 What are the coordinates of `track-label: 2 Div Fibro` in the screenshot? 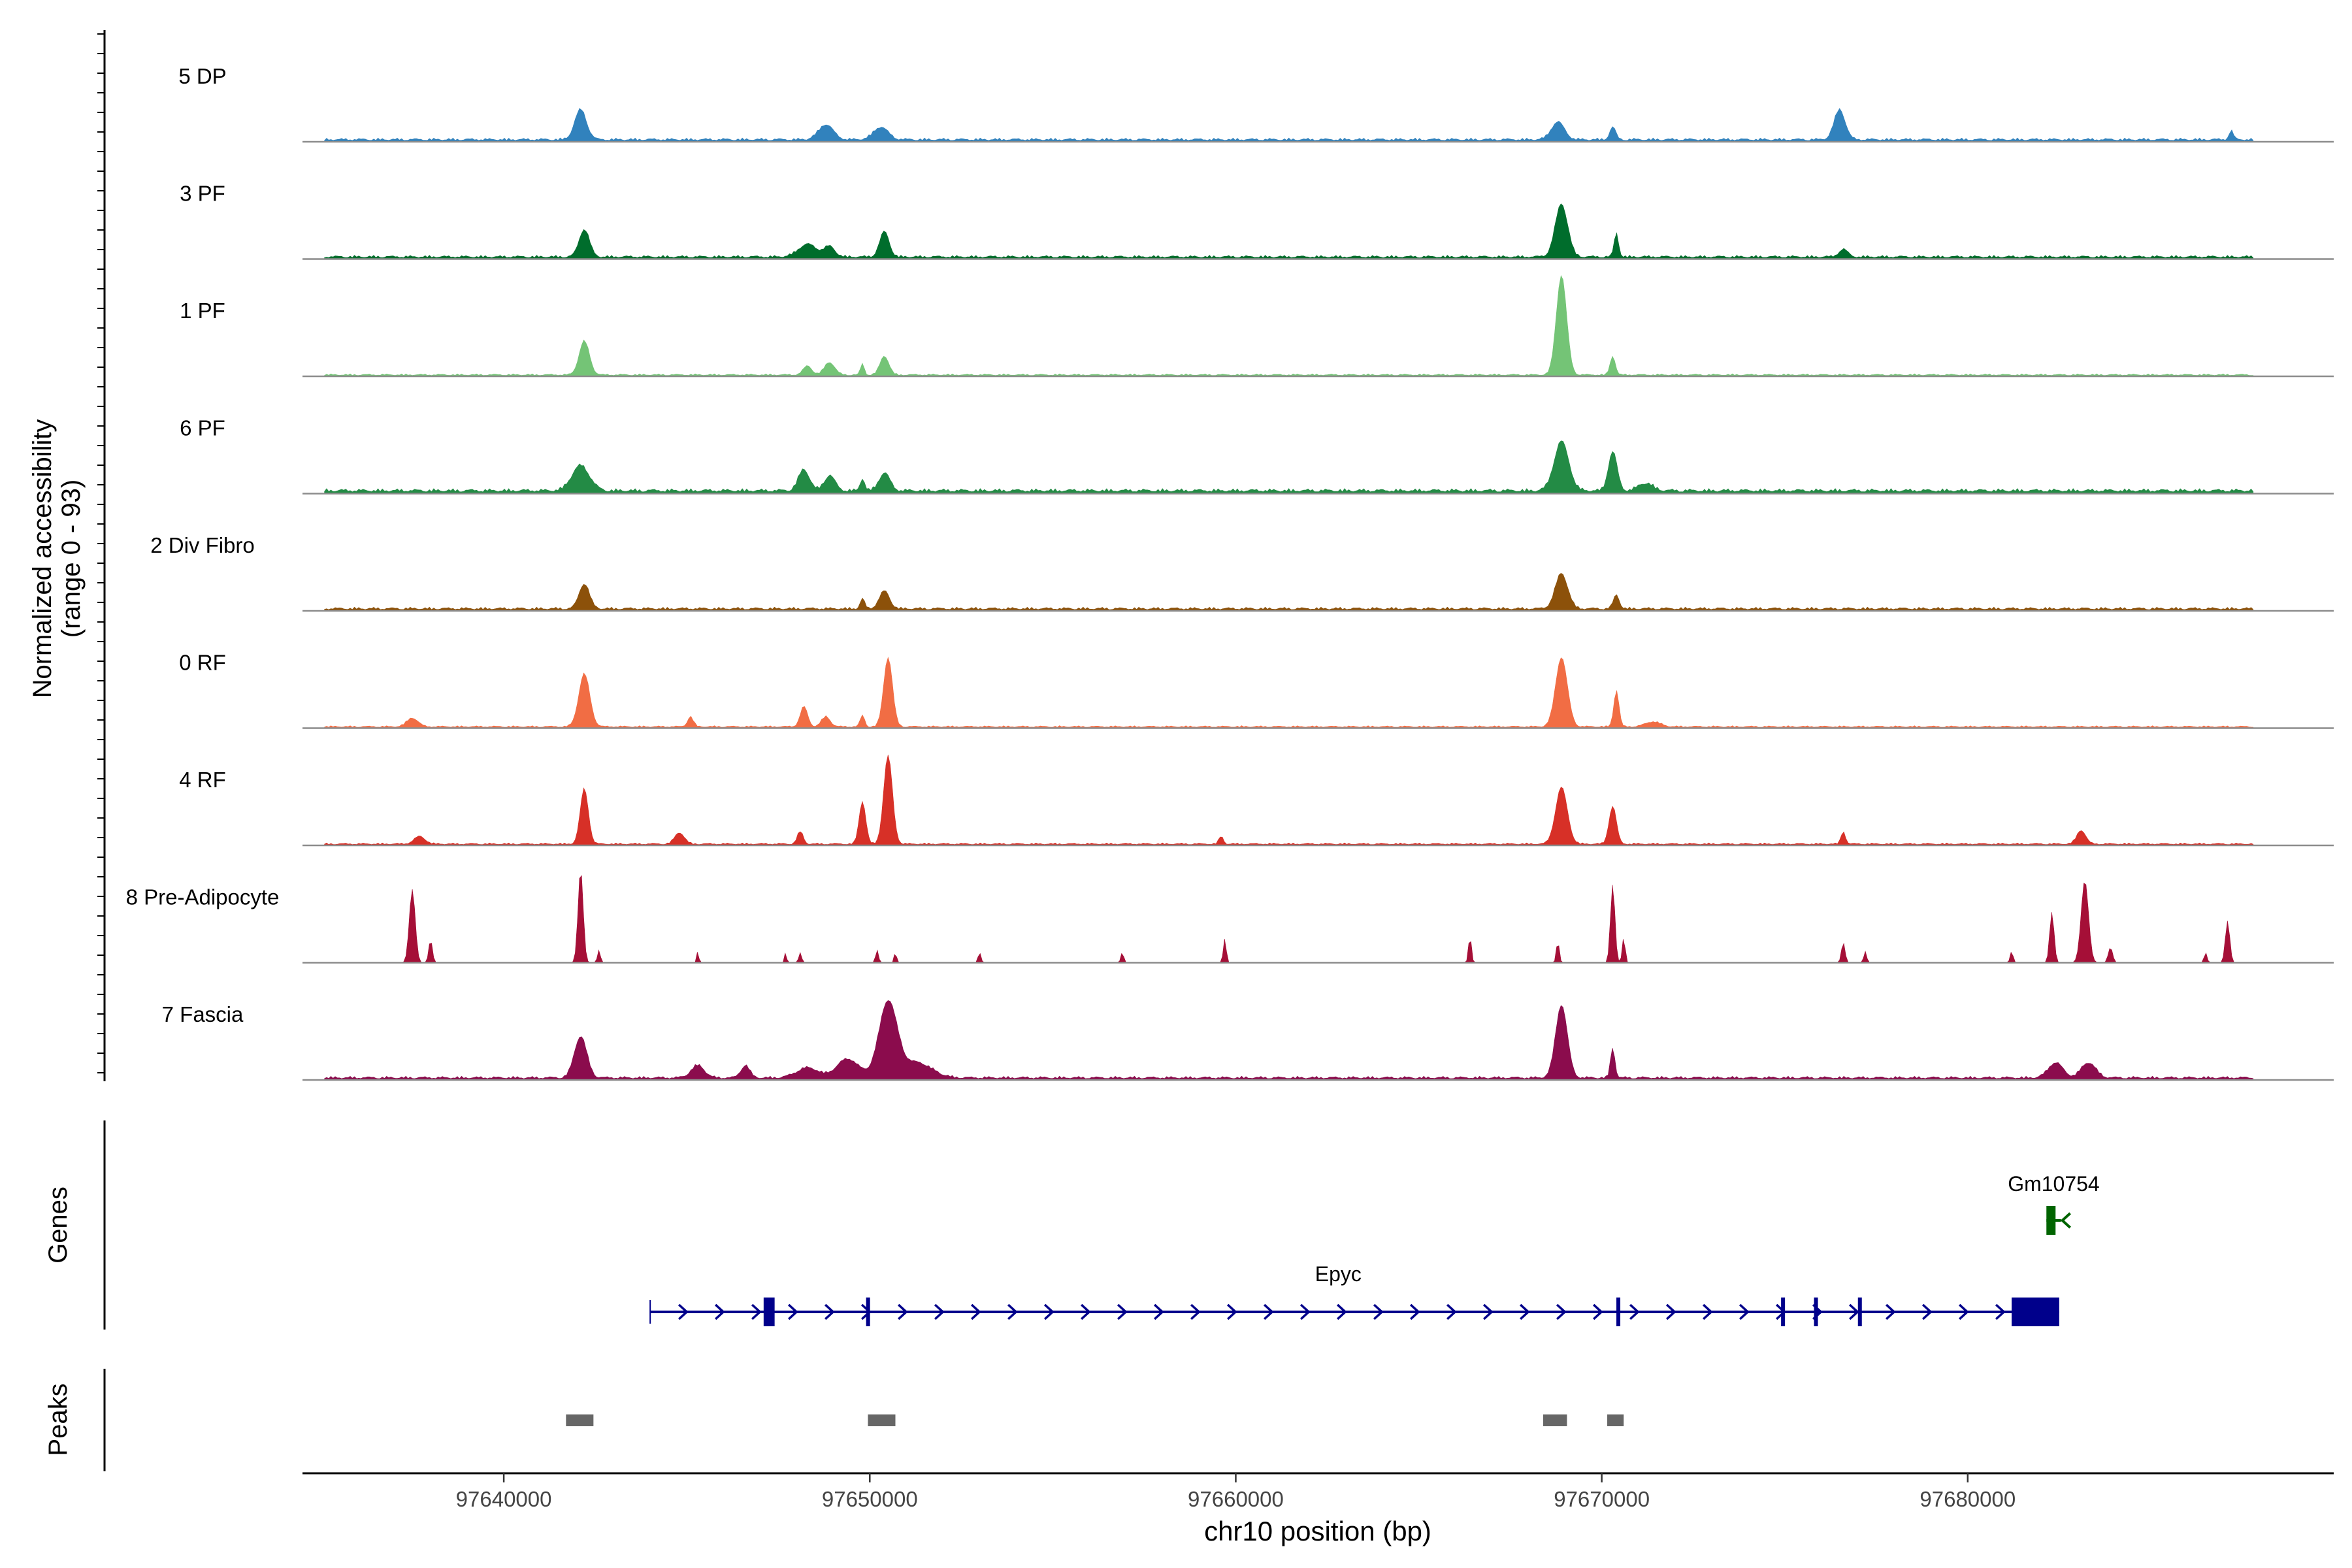 It's located at (202, 545).